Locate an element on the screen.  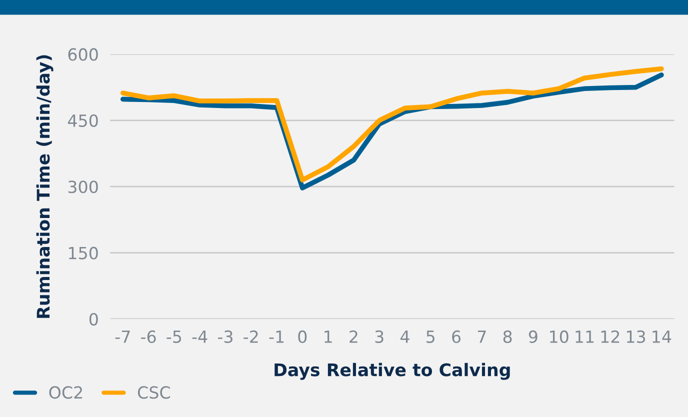
x-tick-label: 14 is located at coordinates (662, 336).